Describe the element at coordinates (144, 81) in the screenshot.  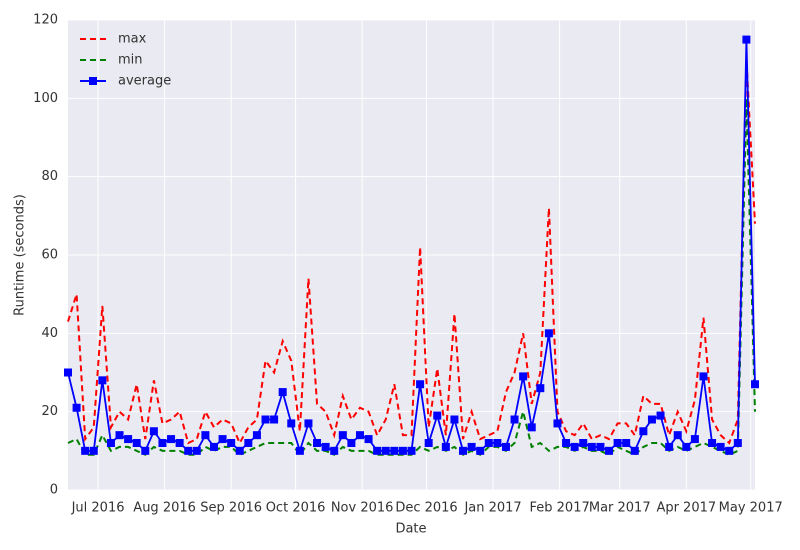
I see `legend-label: average` at that location.